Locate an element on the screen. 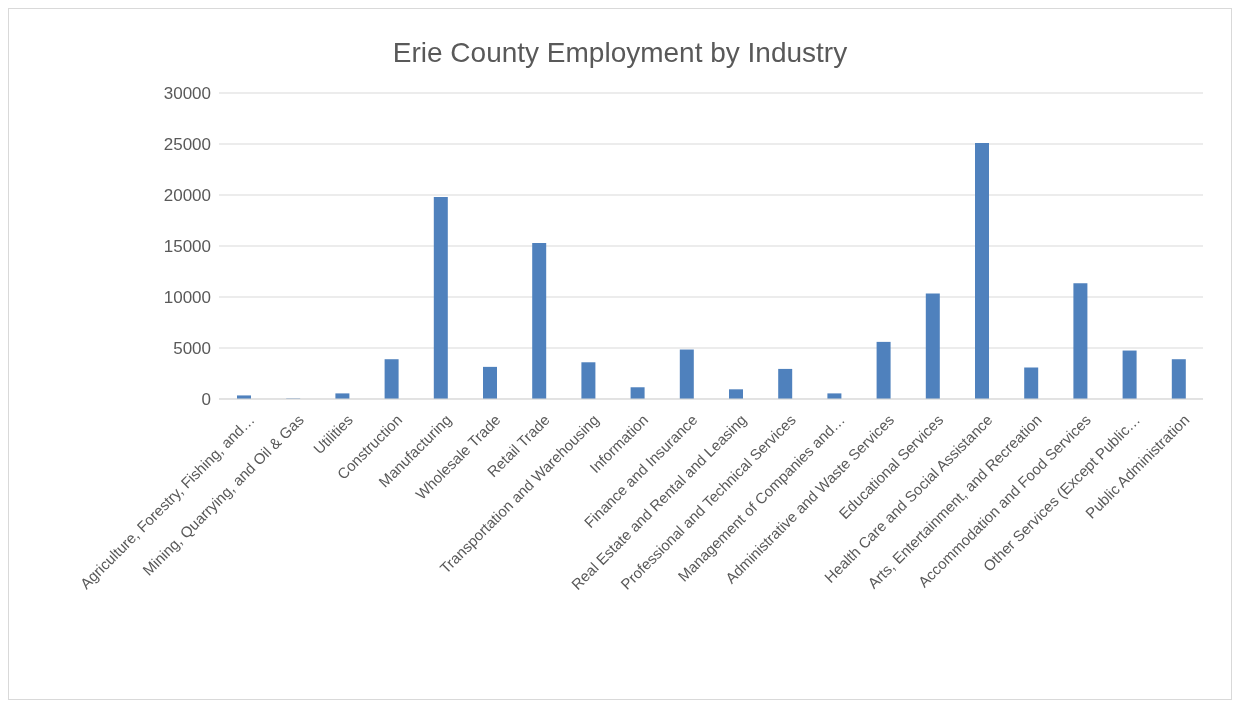 The width and height of the screenshot is (1238, 706). y-tick-label: 25000 is located at coordinates (187, 145).